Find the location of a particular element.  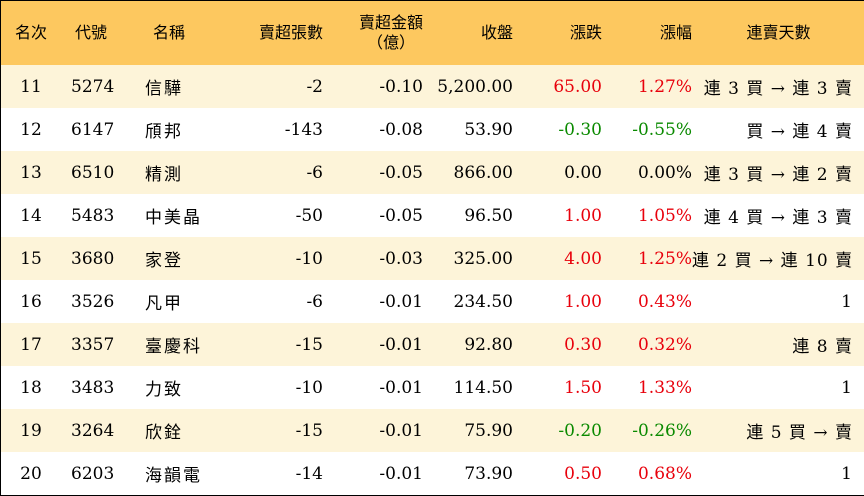

cell-streak: 連 5 買 → 賣 is located at coordinates (799, 433).